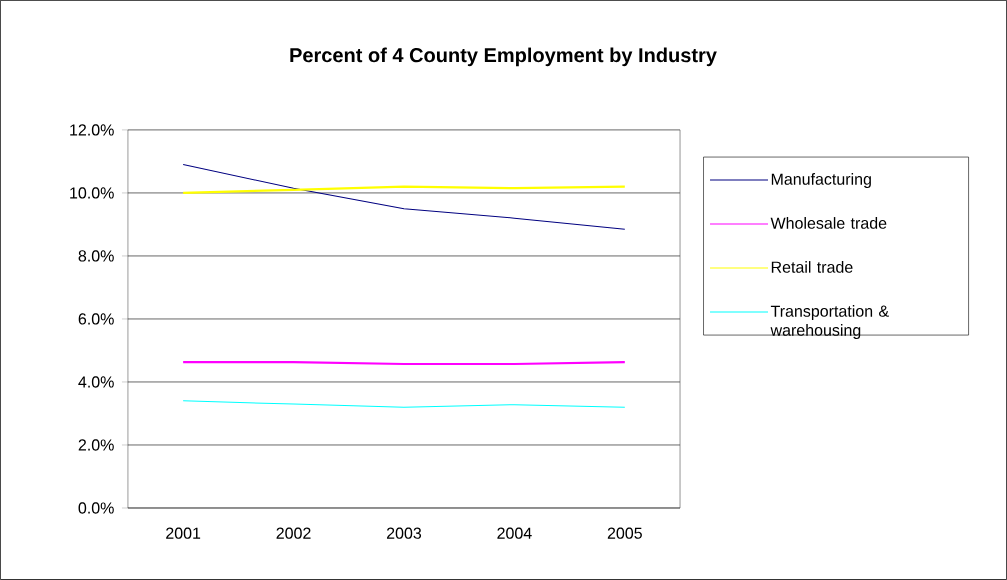 Image resolution: width=1007 pixels, height=580 pixels. Describe the element at coordinates (404, 533) in the screenshot. I see `x-tick-label: 2003` at that location.